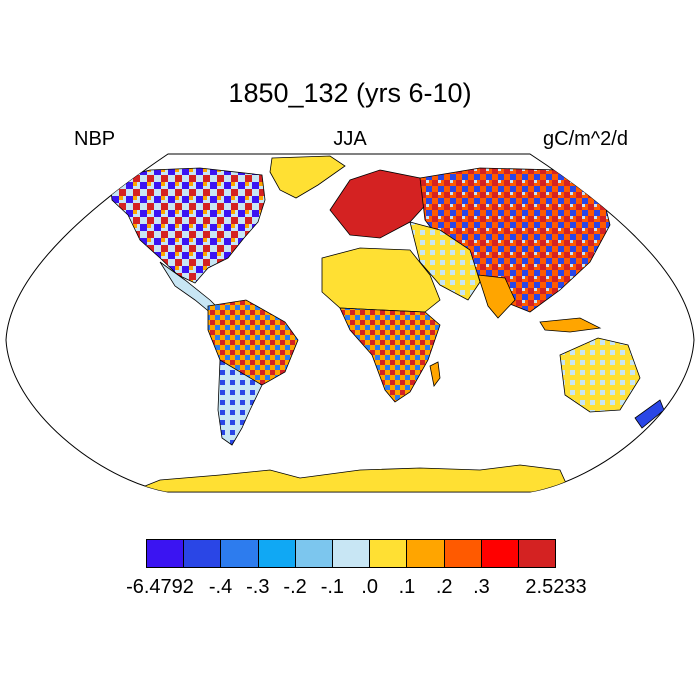 This screenshot has height=700, width=700. Describe the element at coordinates (481, 587) in the screenshot. I see `colorbar-tick-label: .3` at that location.